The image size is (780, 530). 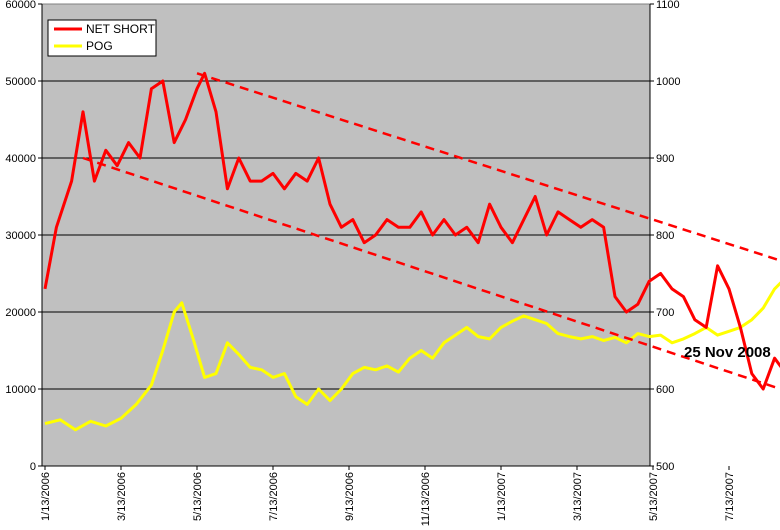 I want to click on x-tick-label: 11/13/2006, so click(x=426, y=499).